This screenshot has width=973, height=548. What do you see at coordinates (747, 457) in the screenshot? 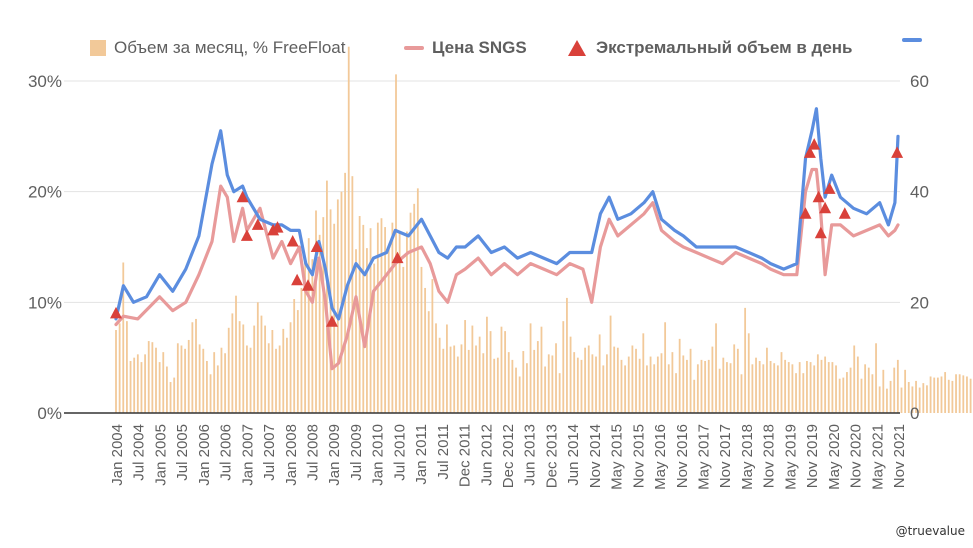
I see `x-axis-tick-label: May 2018` at bounding box center [747, 457].